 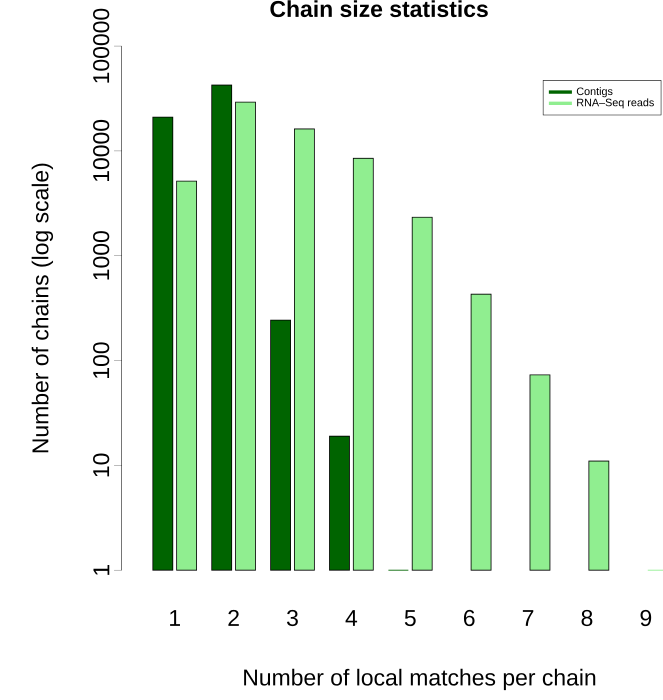 I want to click on y-tick-label: 100, so click(x=101, y=360).